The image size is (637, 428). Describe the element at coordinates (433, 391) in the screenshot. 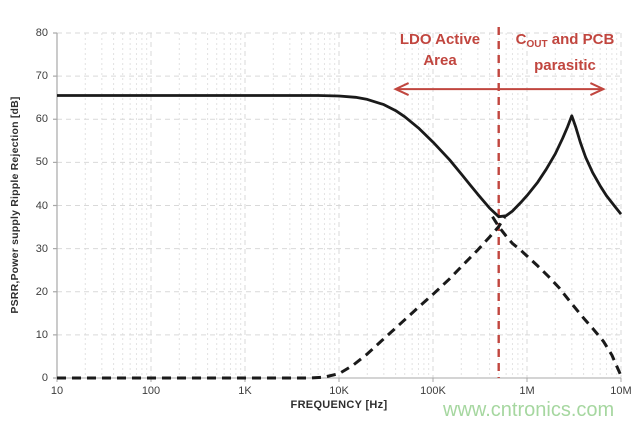

I see `x-tick-label: 100K` at that location.